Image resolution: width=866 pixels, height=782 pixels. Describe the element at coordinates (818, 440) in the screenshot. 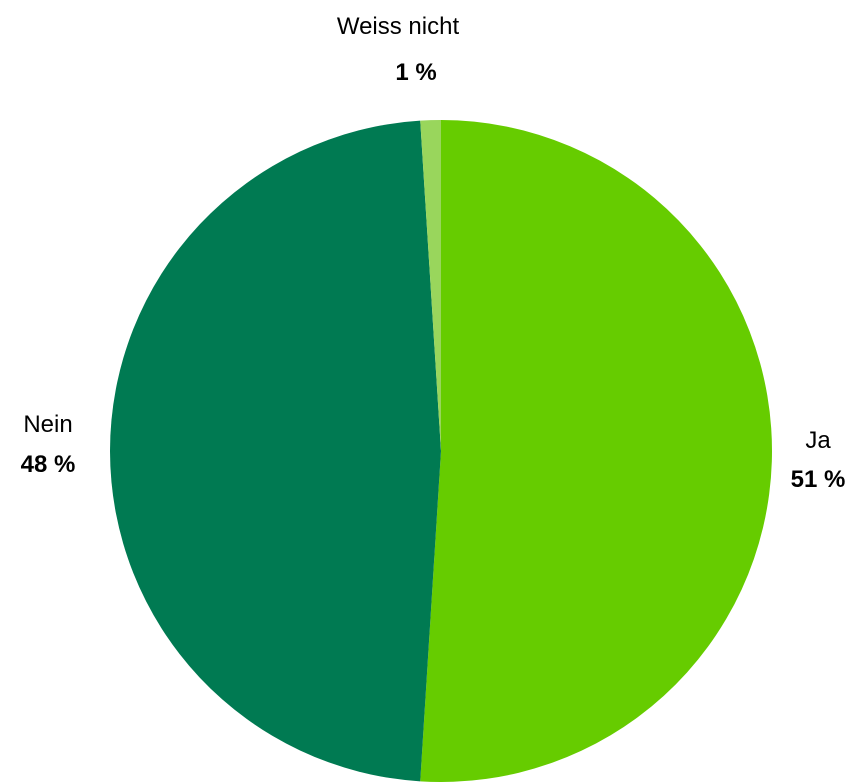

I see `slice-label-ja: Ja` at that location.